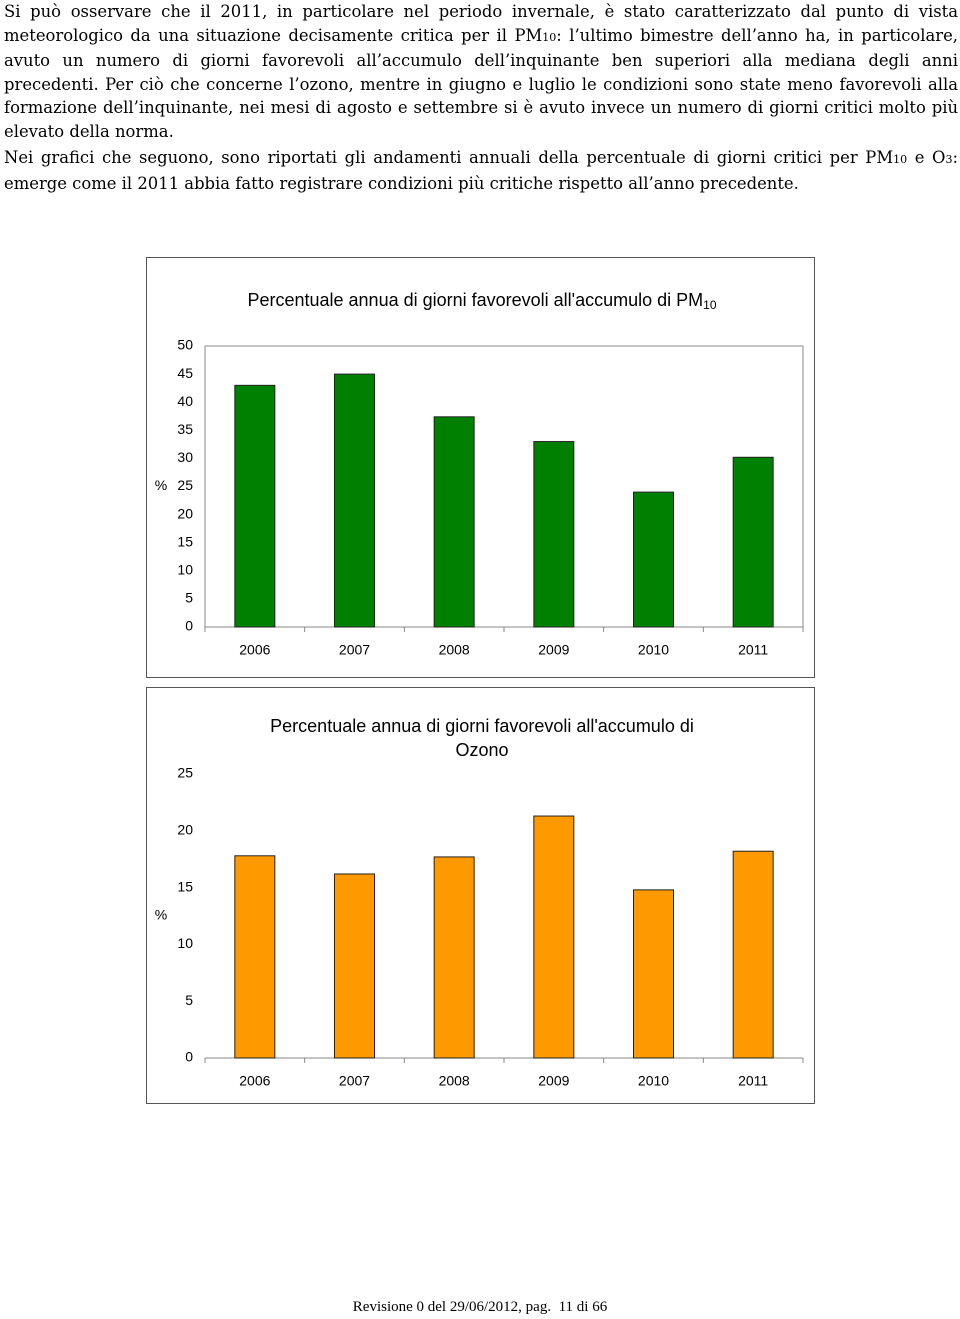 This screenshot has width=960, height=1319. I want to click on y-tick-label: 30, so click(185, 457).